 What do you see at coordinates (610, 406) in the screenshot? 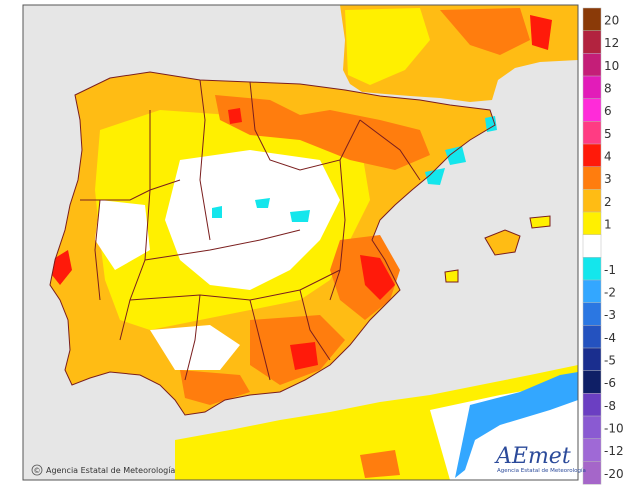
I see `legend-label: -8` at bounding box center [610, 406].